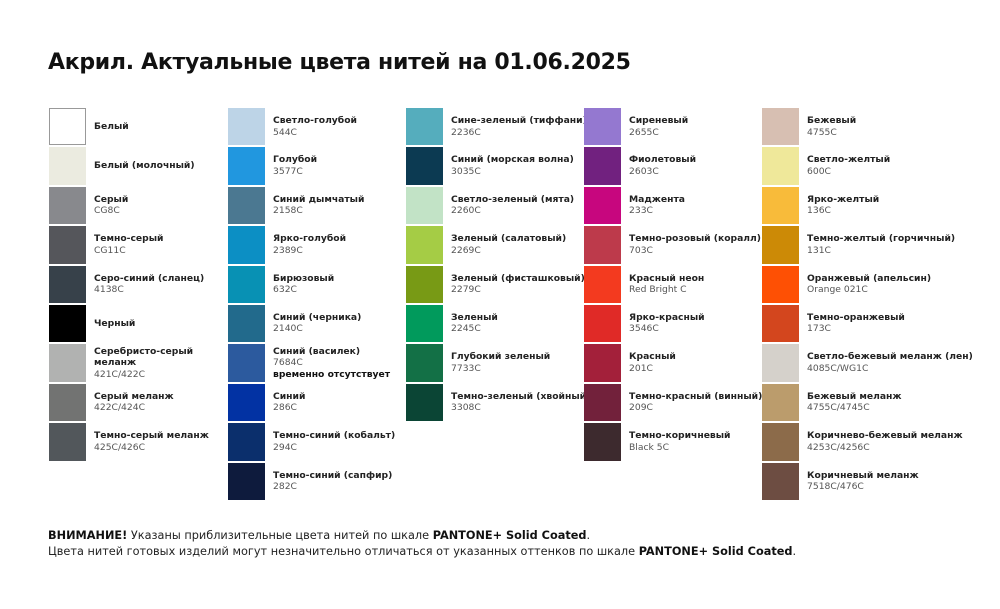  What do you see at coordinates (149, 278) in the screenshot?
I see `color-name: Серо-синий (сланец)` at bounding box center [149, 278].